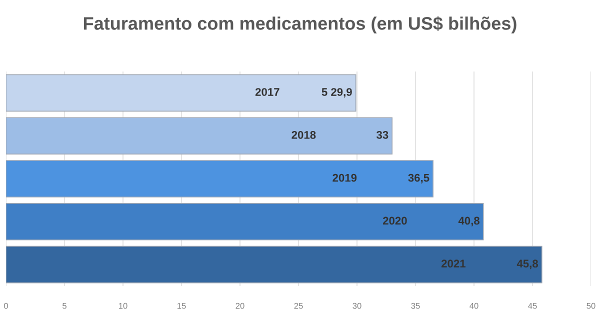  I want to click on x-tick-label: 40, so click(474, 305).